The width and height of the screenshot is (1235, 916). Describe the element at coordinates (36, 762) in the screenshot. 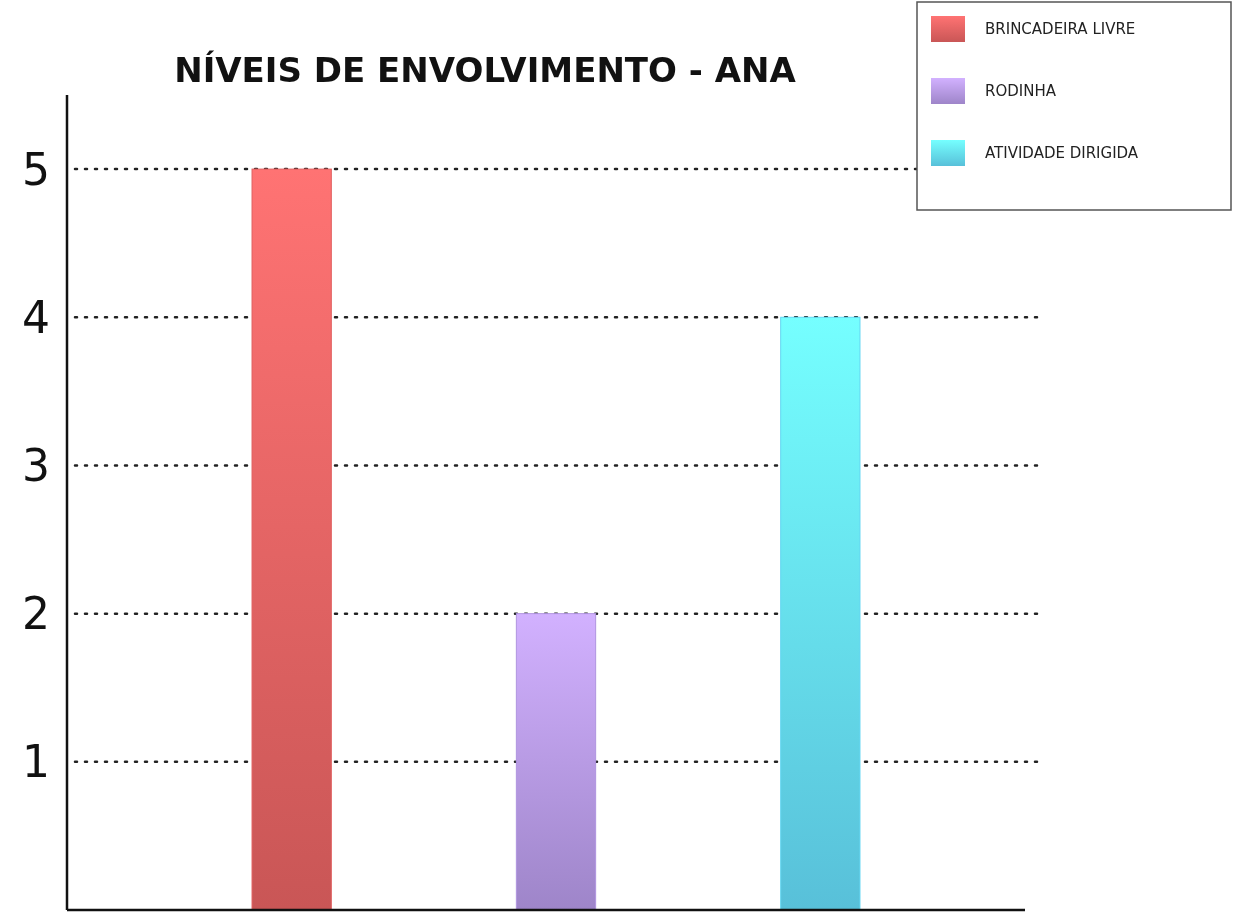

I see `y-tick-label: 1` at that location.